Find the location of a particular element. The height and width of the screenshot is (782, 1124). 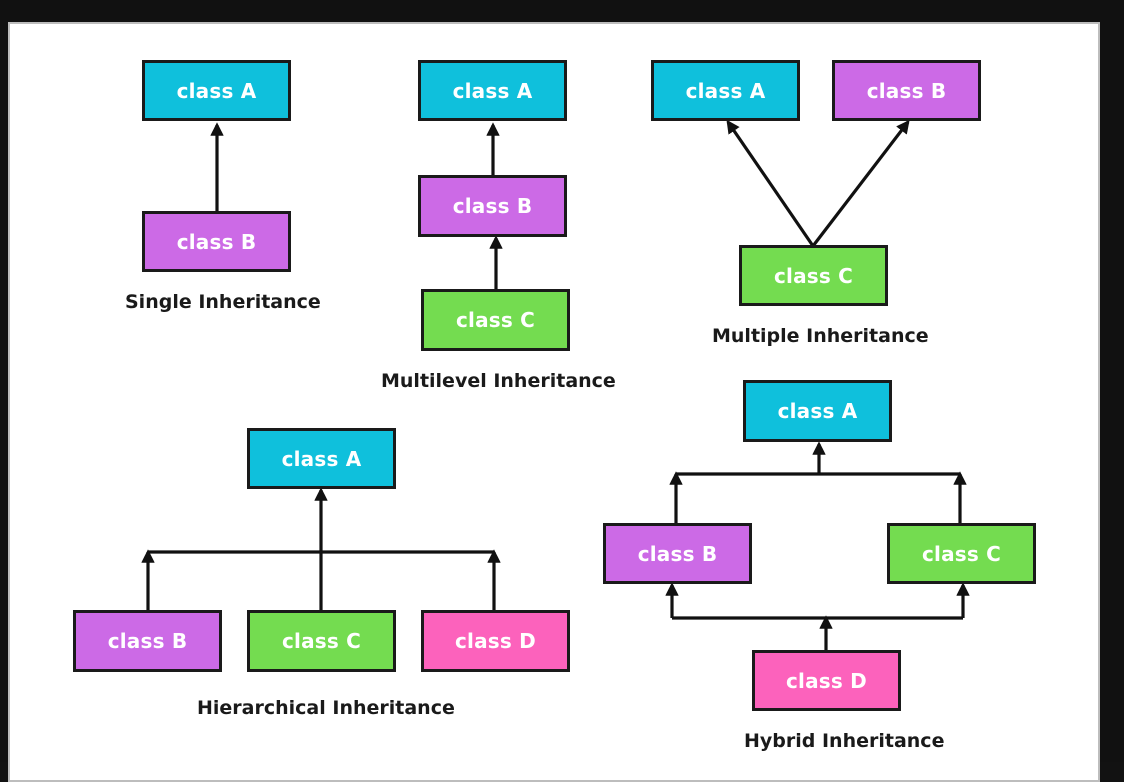

hierarchical-caption: Hierarchical Inheritance is located at coordinates (326, 708).